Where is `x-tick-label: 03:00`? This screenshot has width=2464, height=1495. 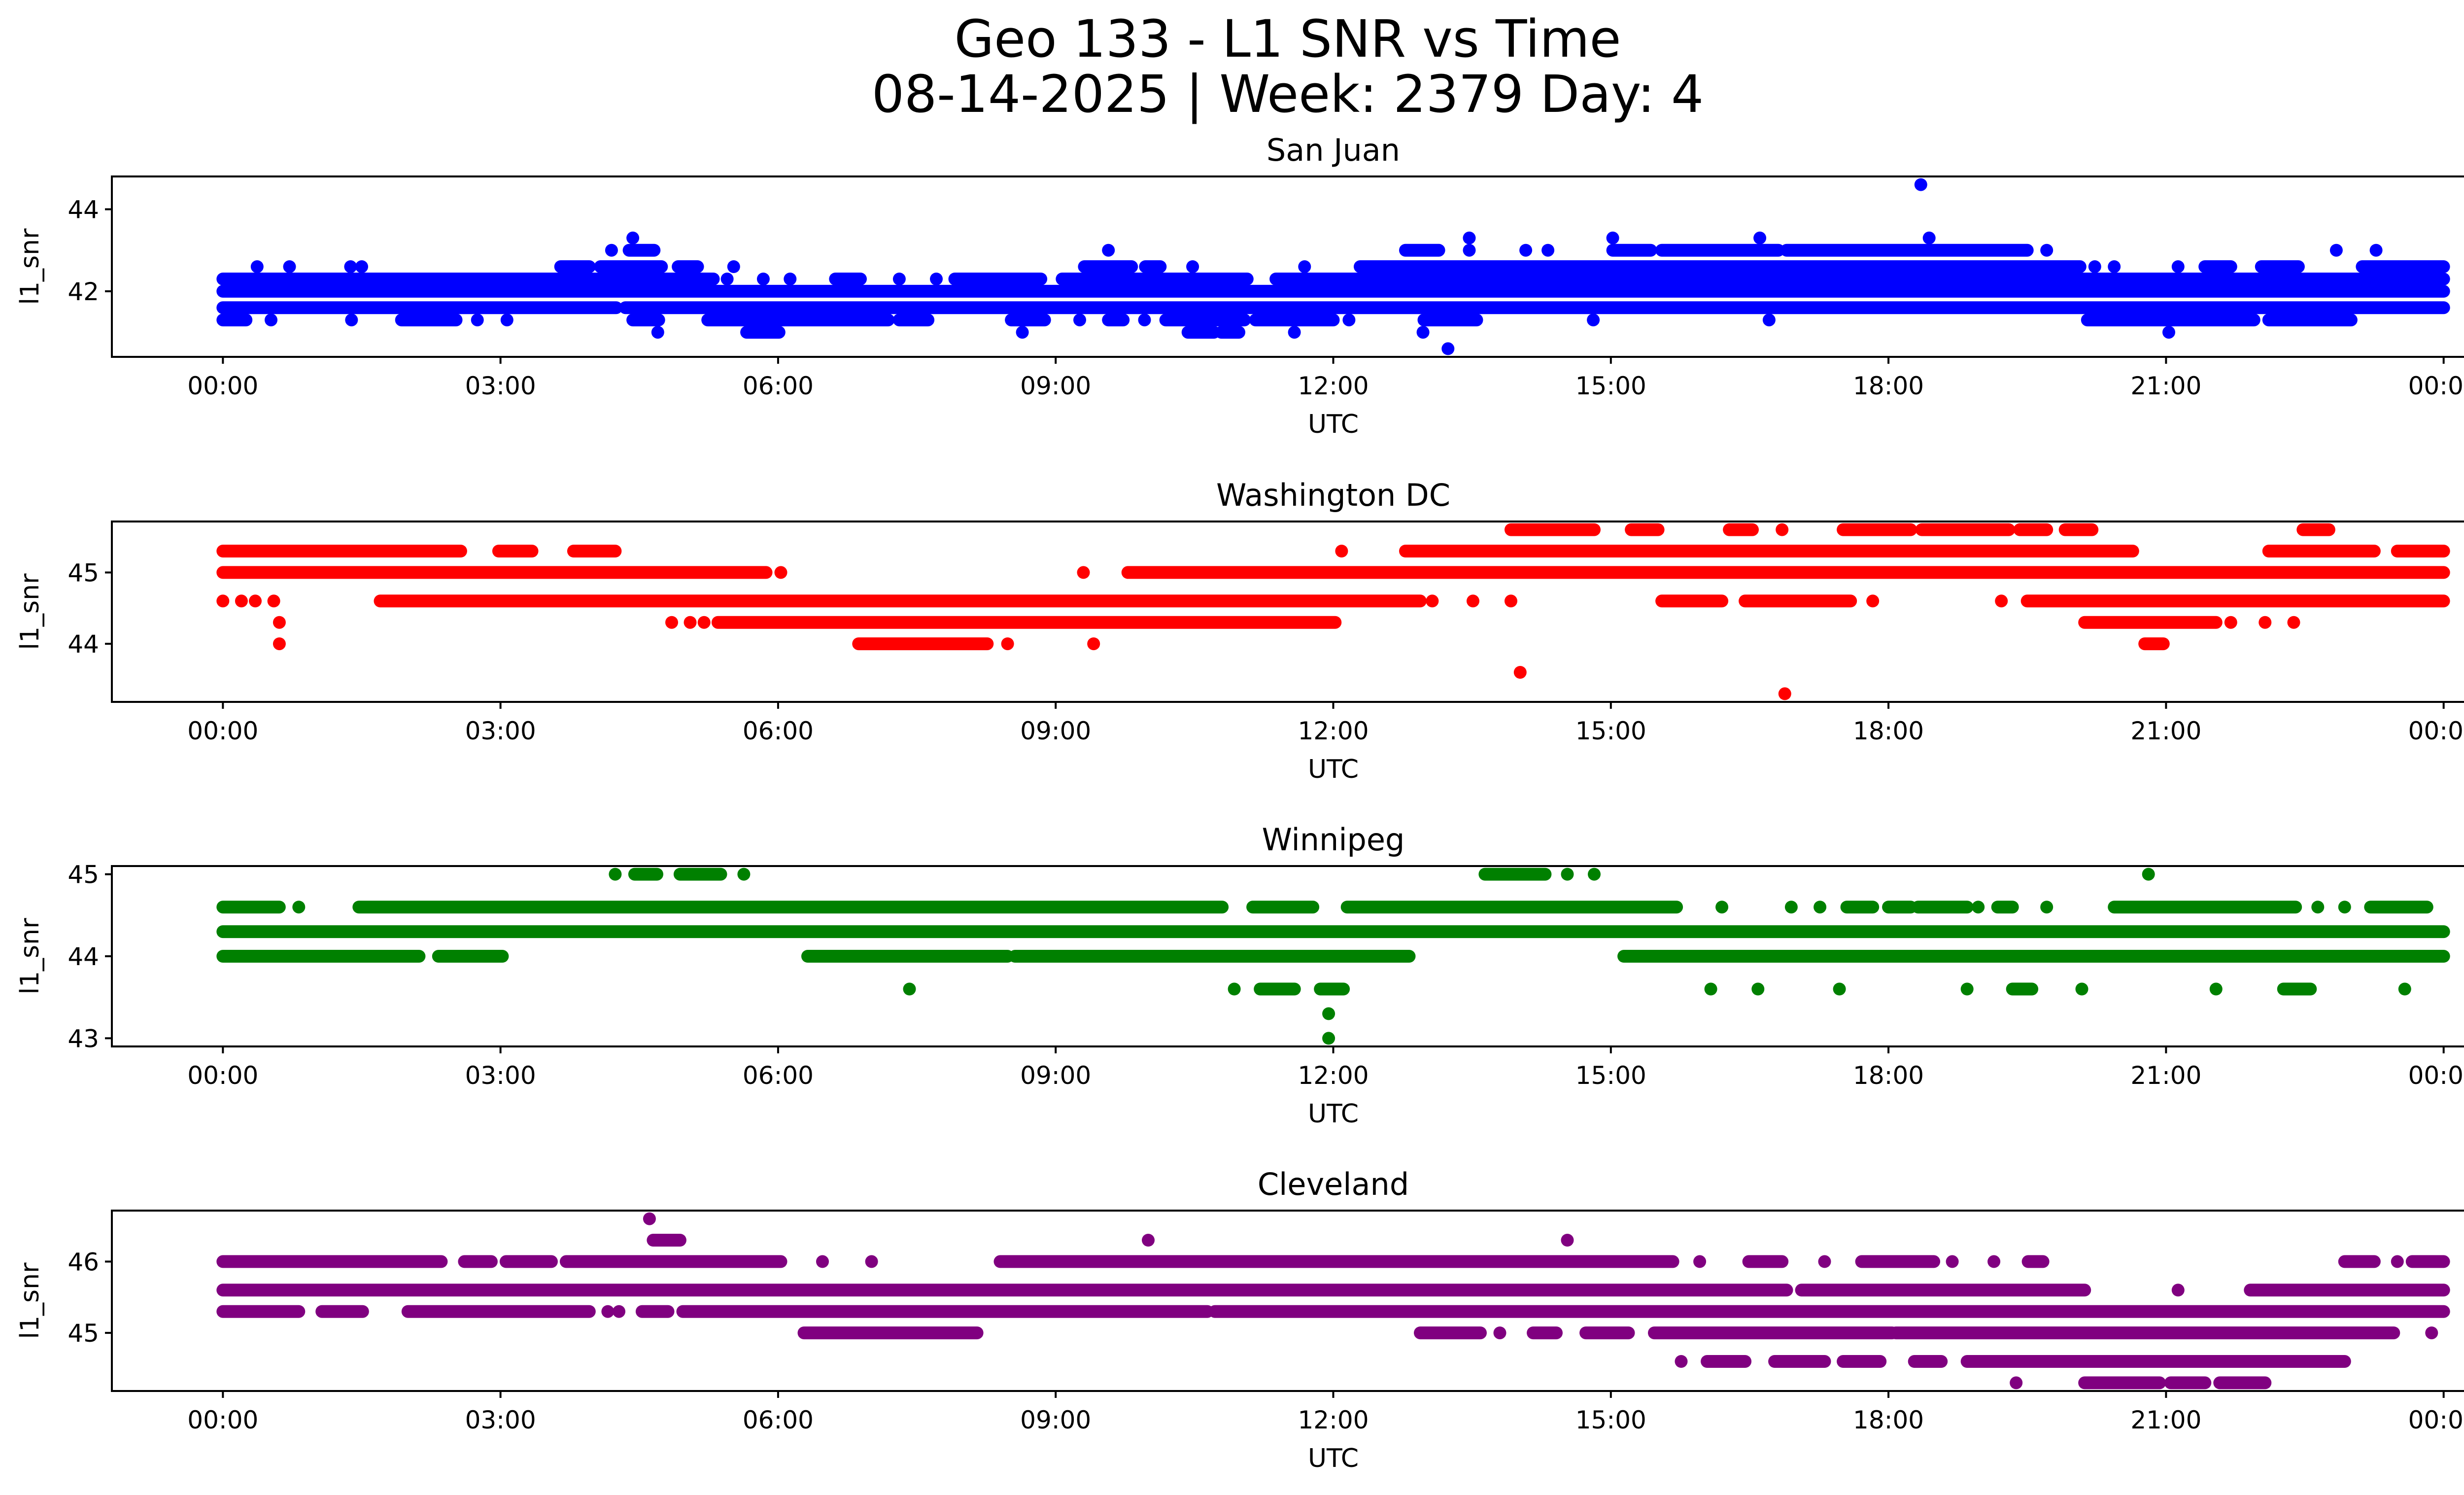
x-tick-label: 03:00 is located at coordinates (500, 386).